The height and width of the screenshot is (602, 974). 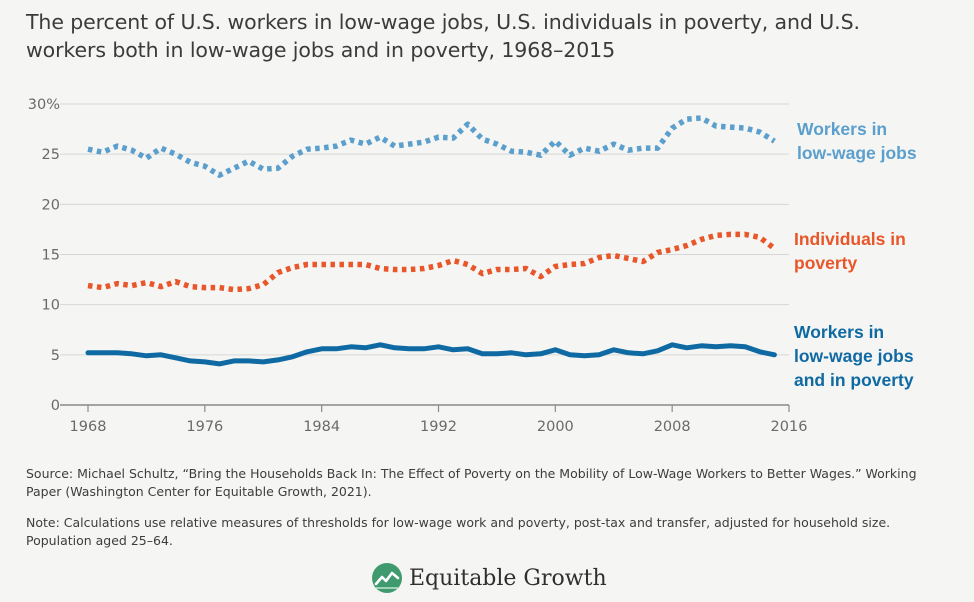 I want to click on x-tick-label-2016: 2016, so click(x=789, y=427).